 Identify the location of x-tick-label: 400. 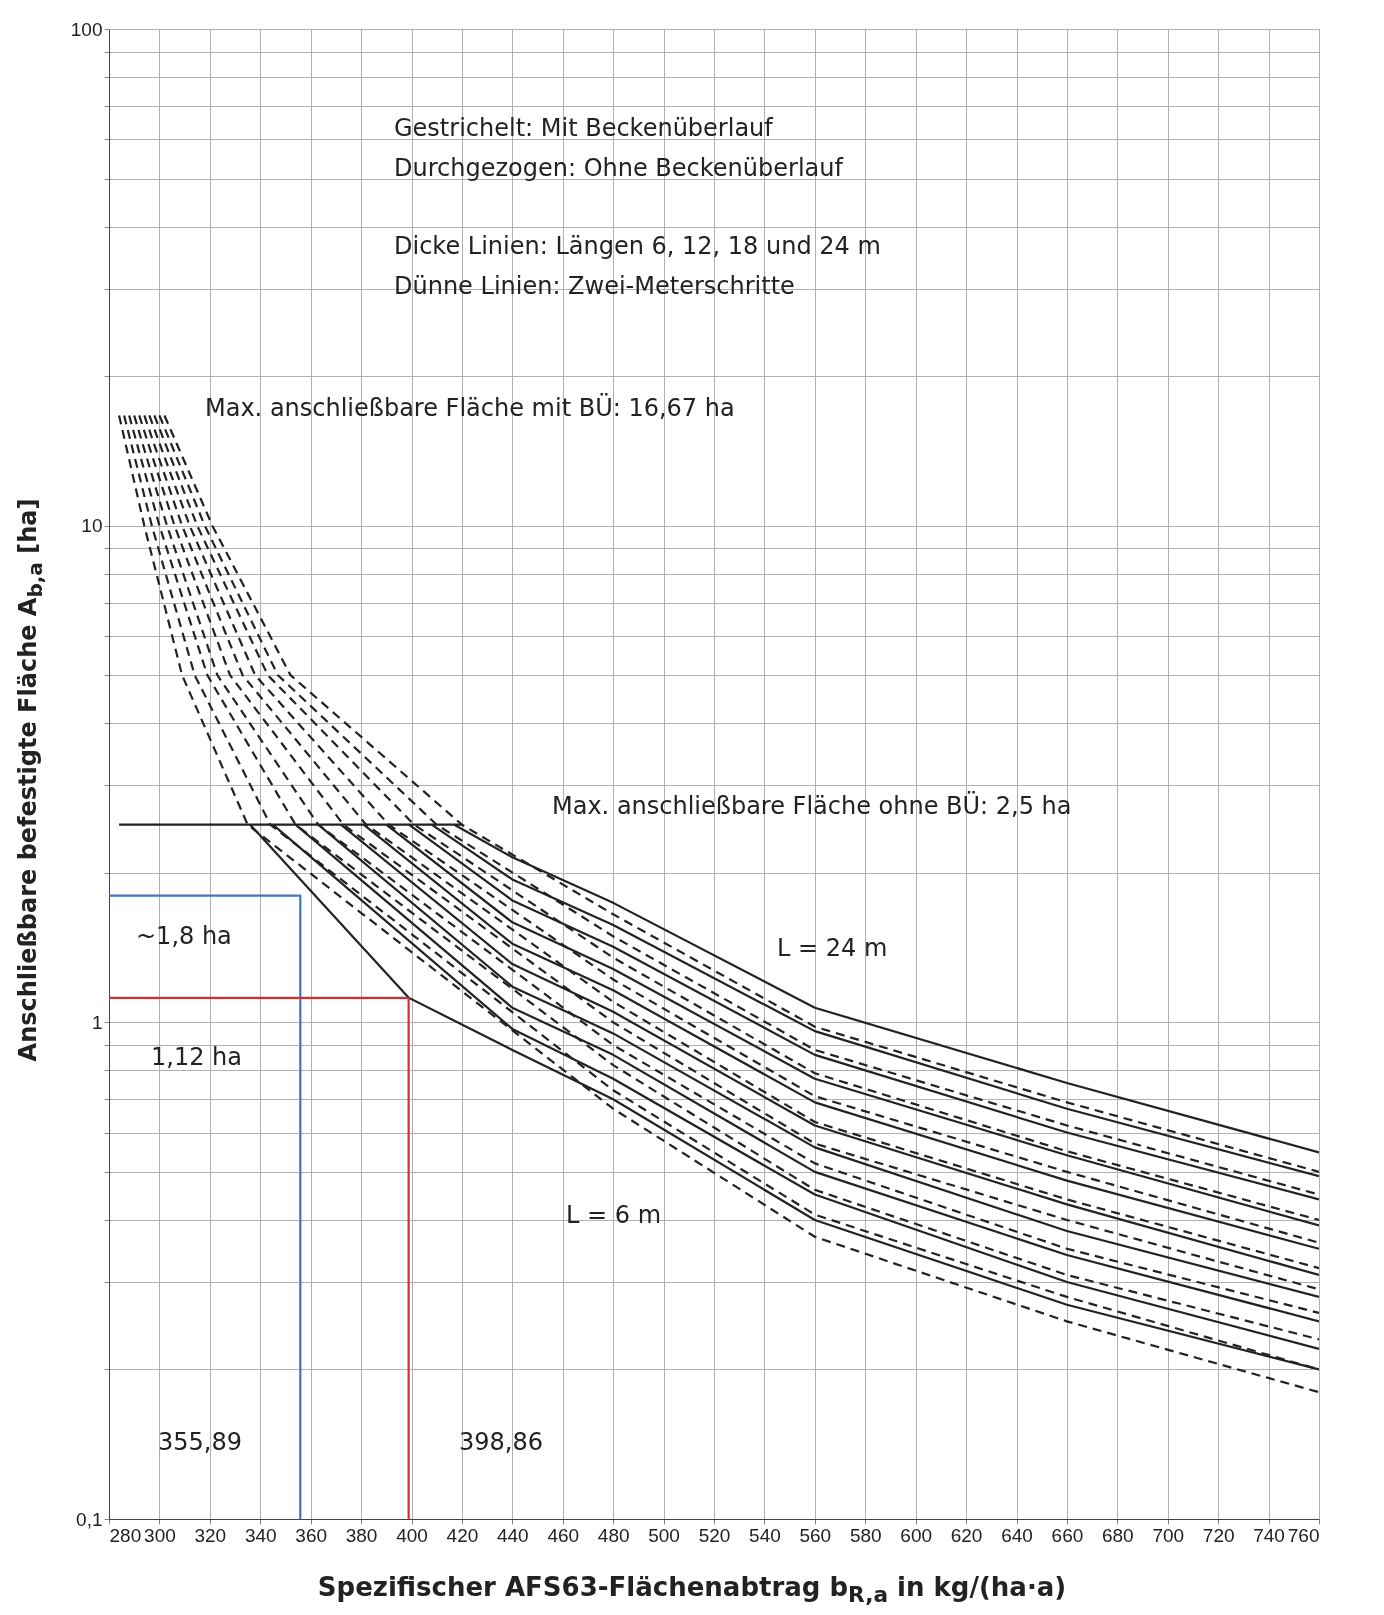
(412, 1535).